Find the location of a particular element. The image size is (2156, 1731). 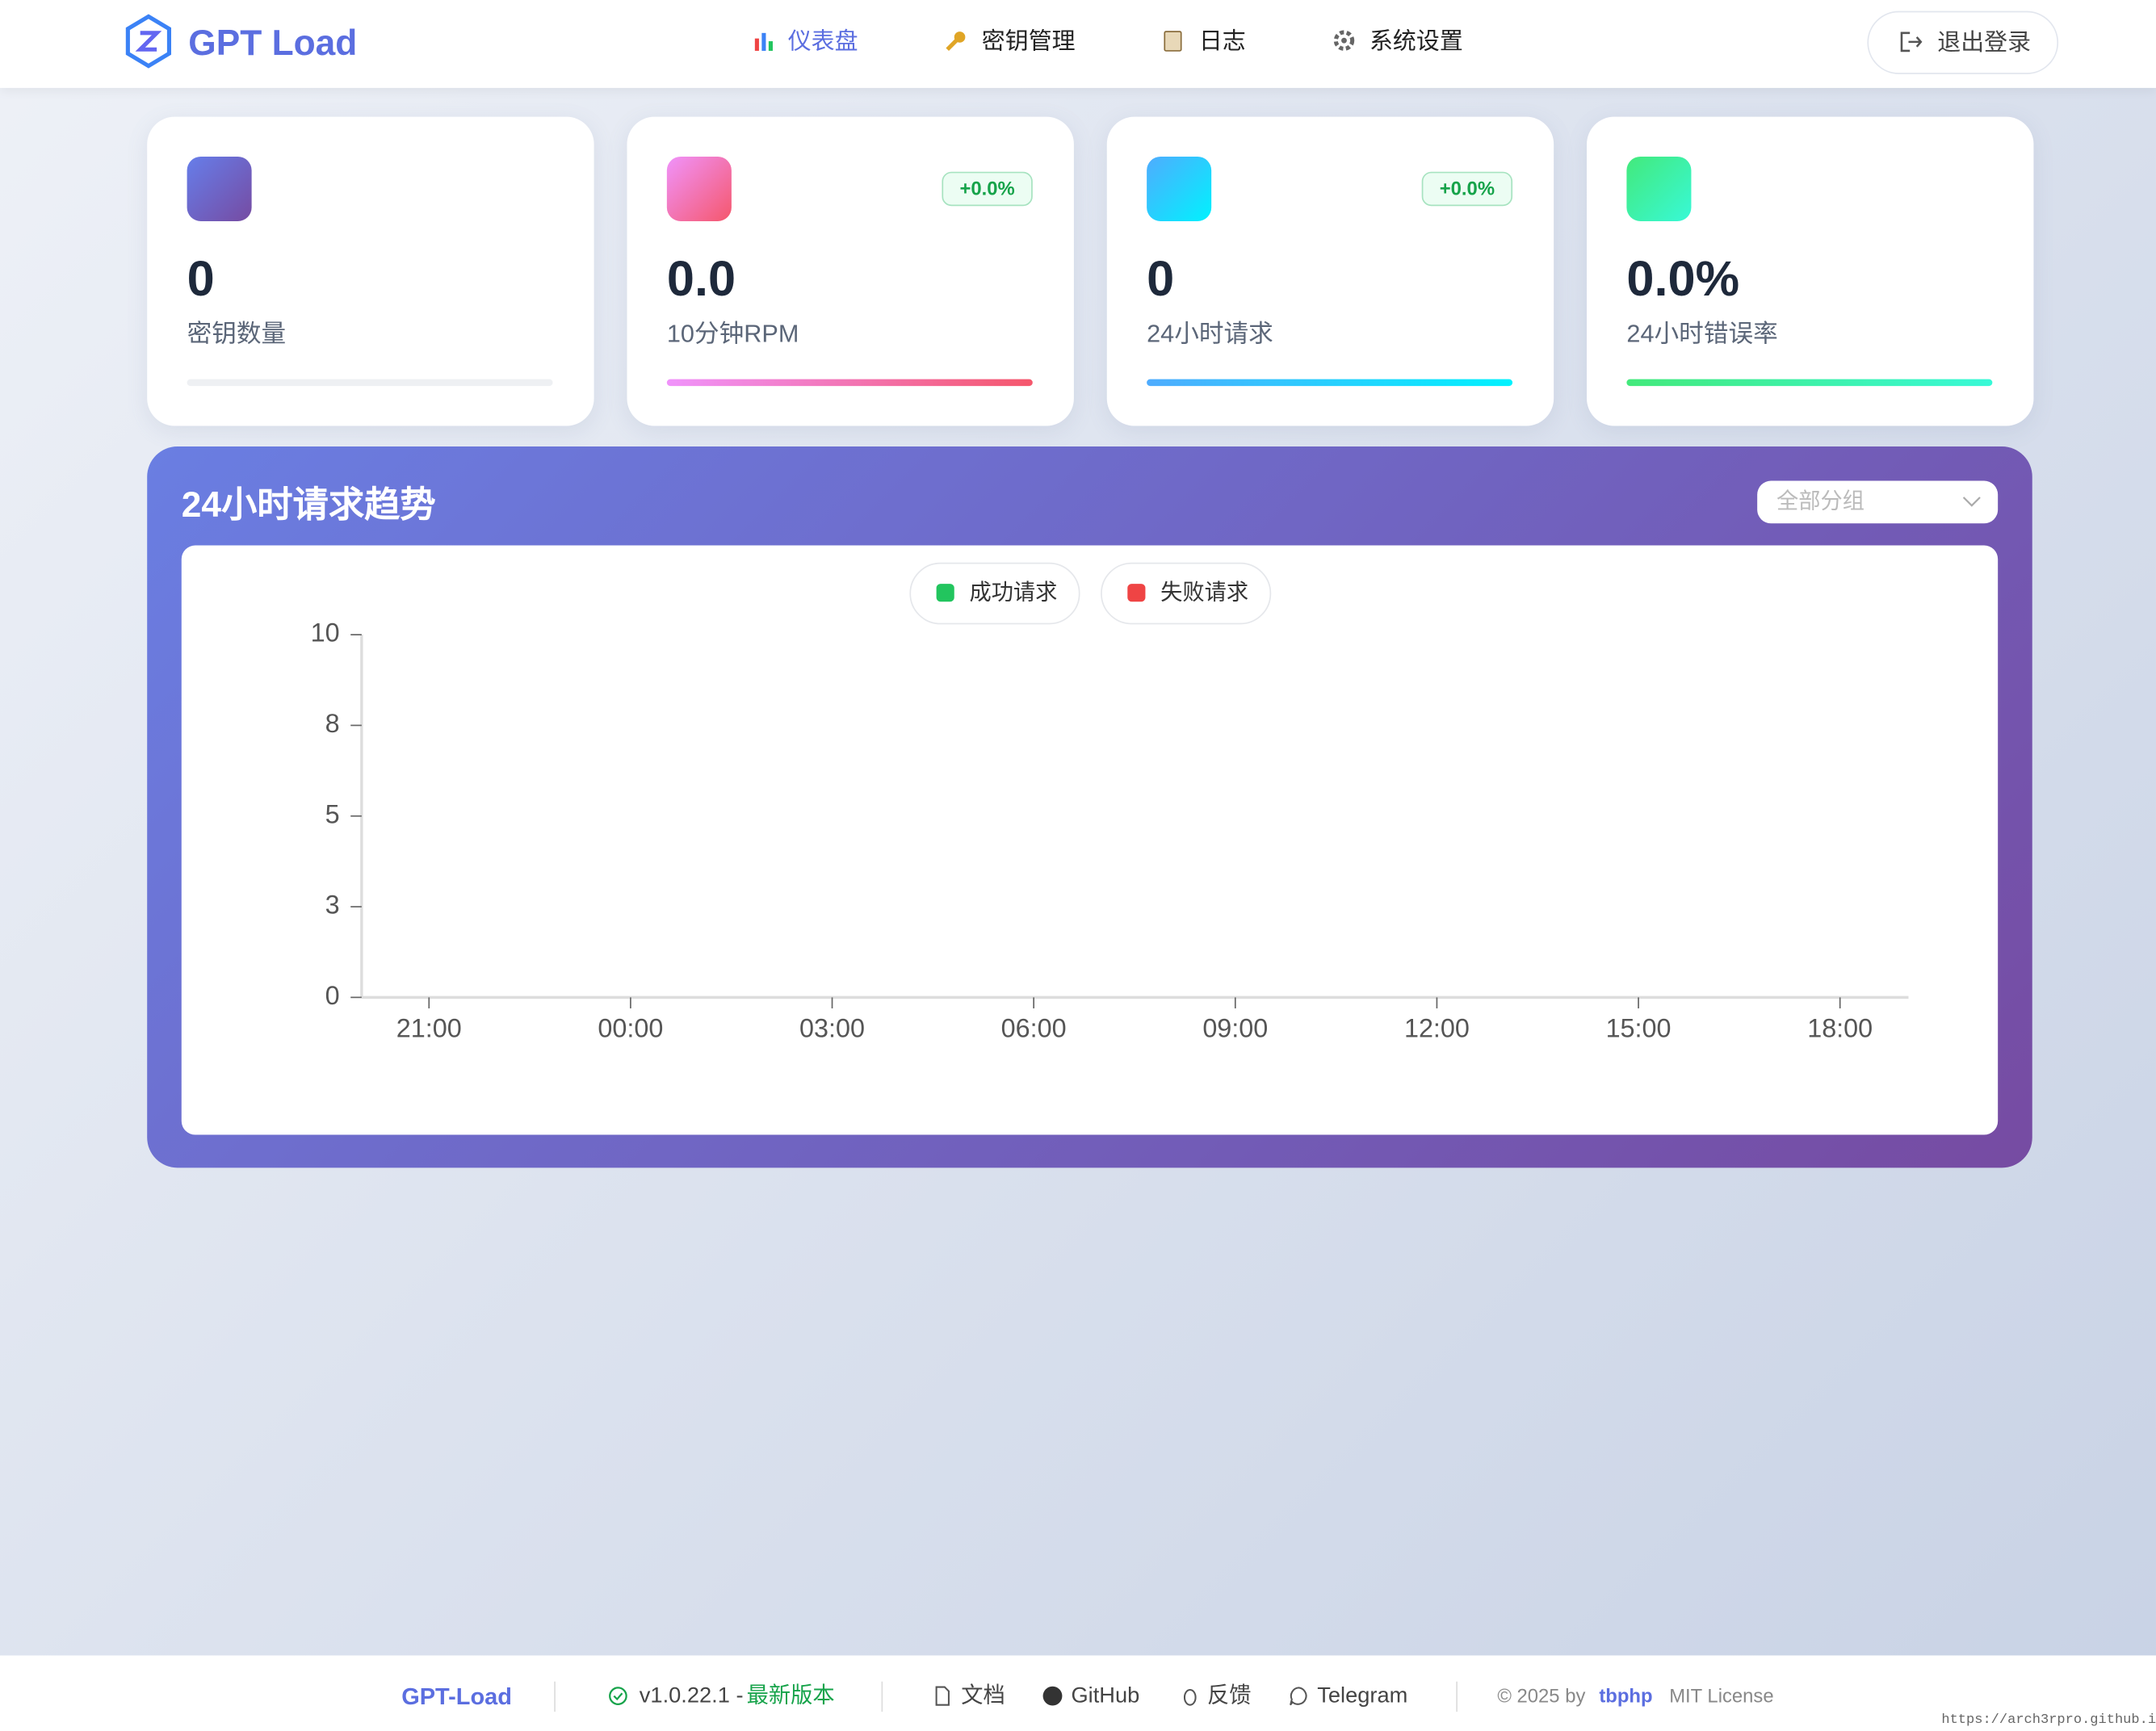

footer-status: 最新版本 is located at coordinates (790, 1696).